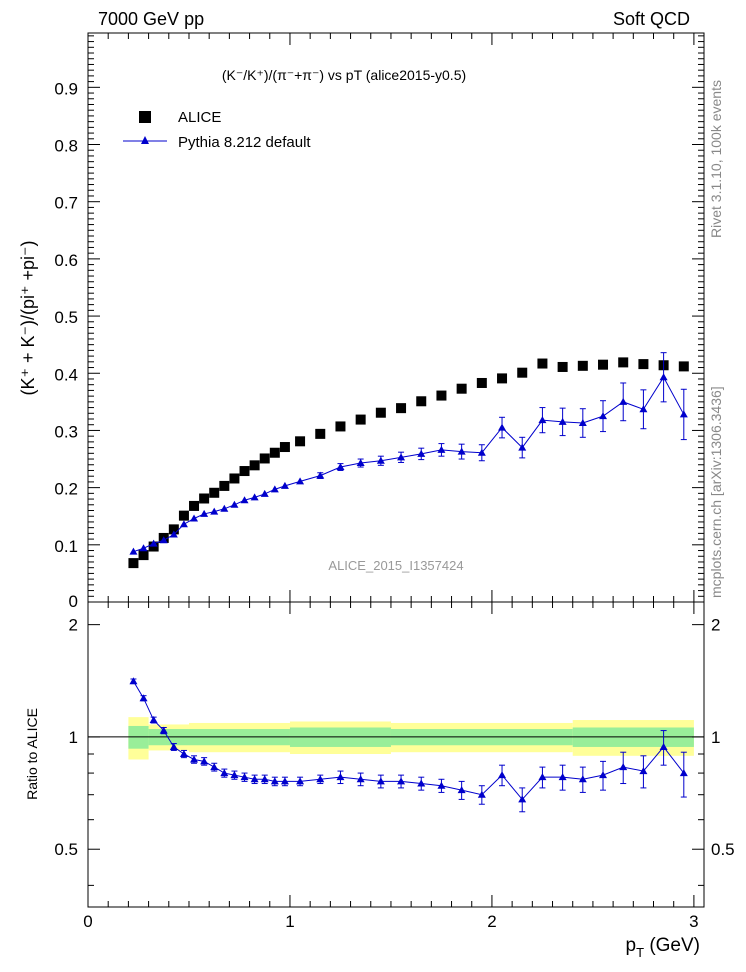 Image resolution: width=746 pixels, height=972 pixels. Describe the element at coordinates (66, 88) in the screenshot. I see `y-tick-label: 0.9` at that location.